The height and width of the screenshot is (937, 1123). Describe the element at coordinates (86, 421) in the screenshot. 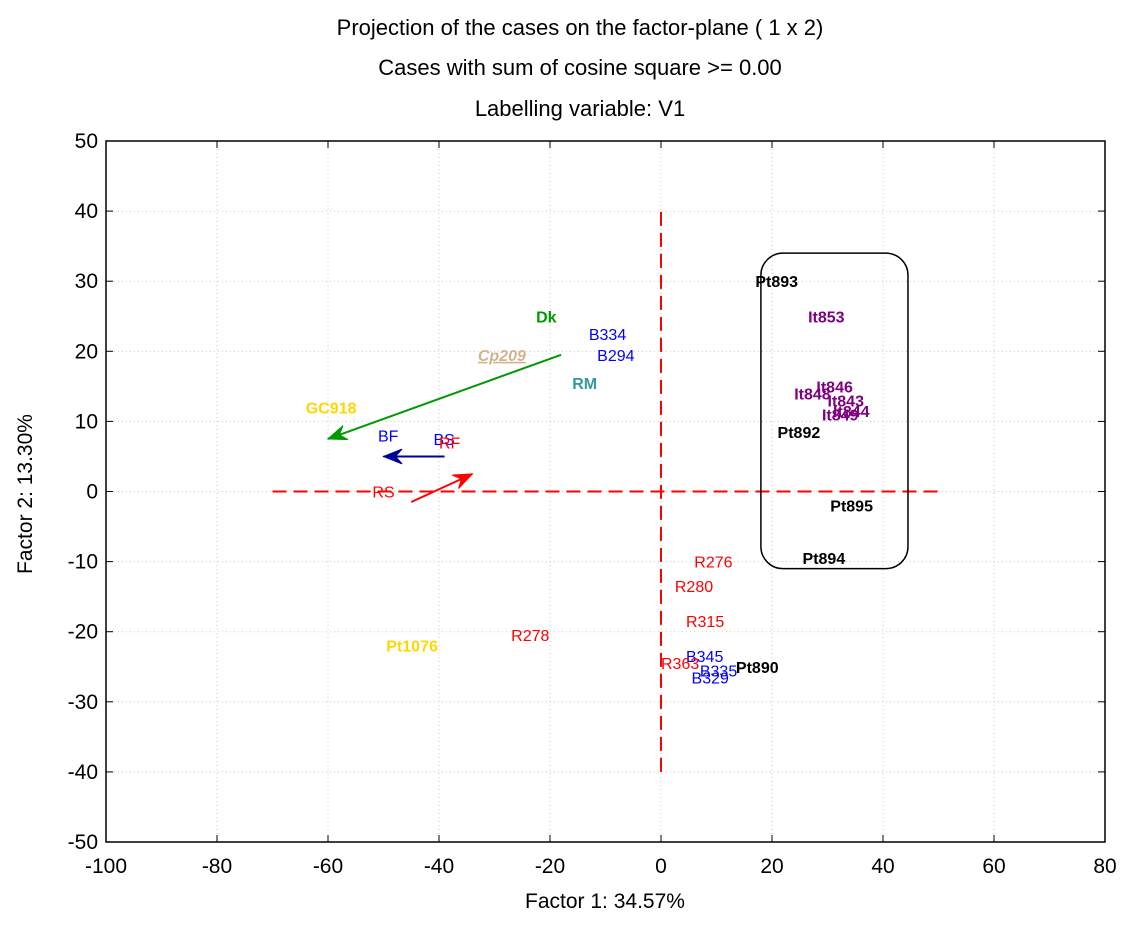

I see `y-tick-label: 10` at that location.